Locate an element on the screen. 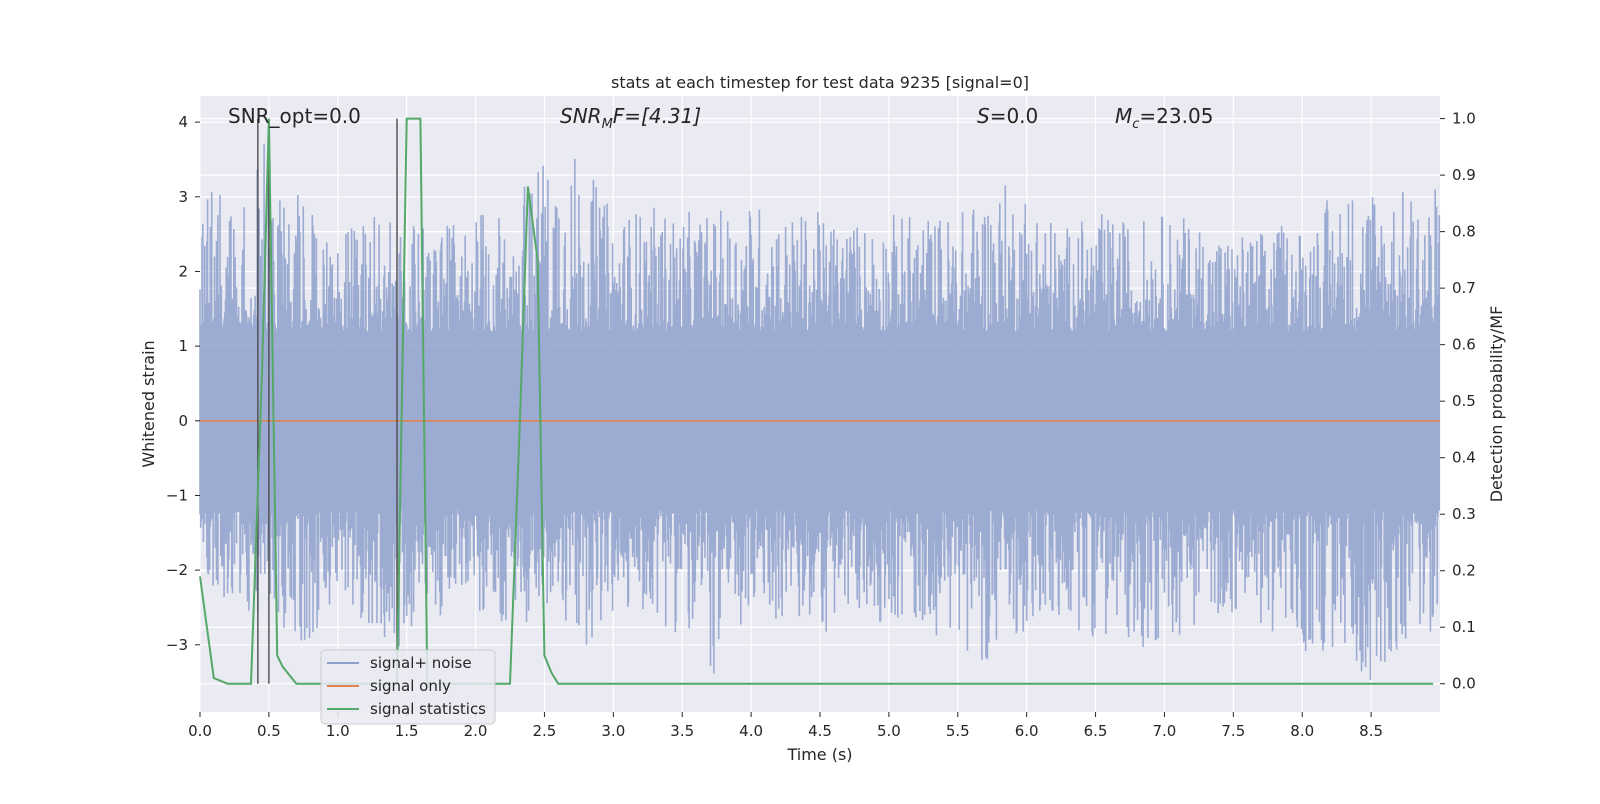 The image size is (1600, 804). right-y-axis-label: Detection probability/MF is located at coordinates (1496, 404).